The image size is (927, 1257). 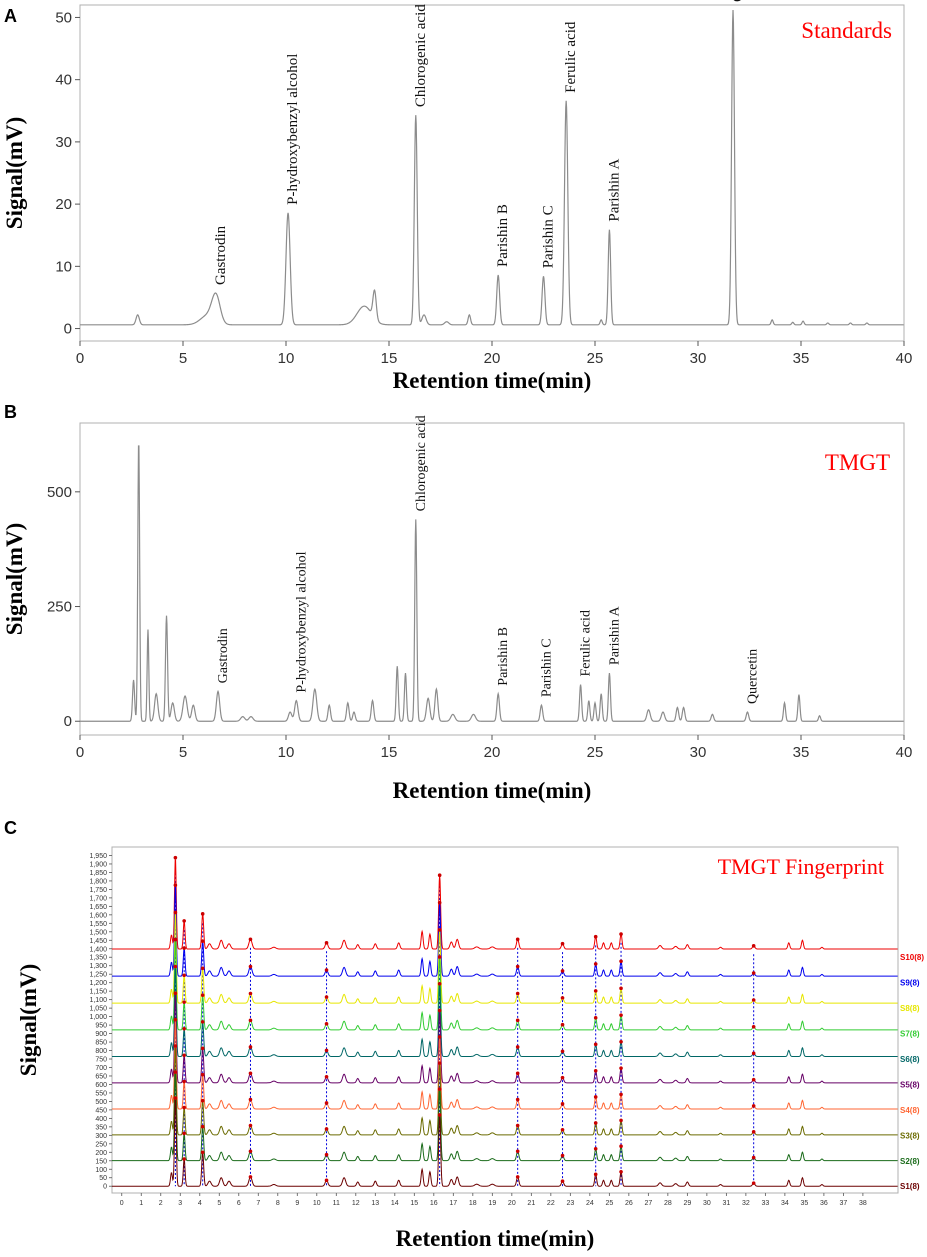 What do you see at coordinates (910, 1008) in the screenshot?
I see `series-label: S8(8)` at bounding box center [910, 1008].